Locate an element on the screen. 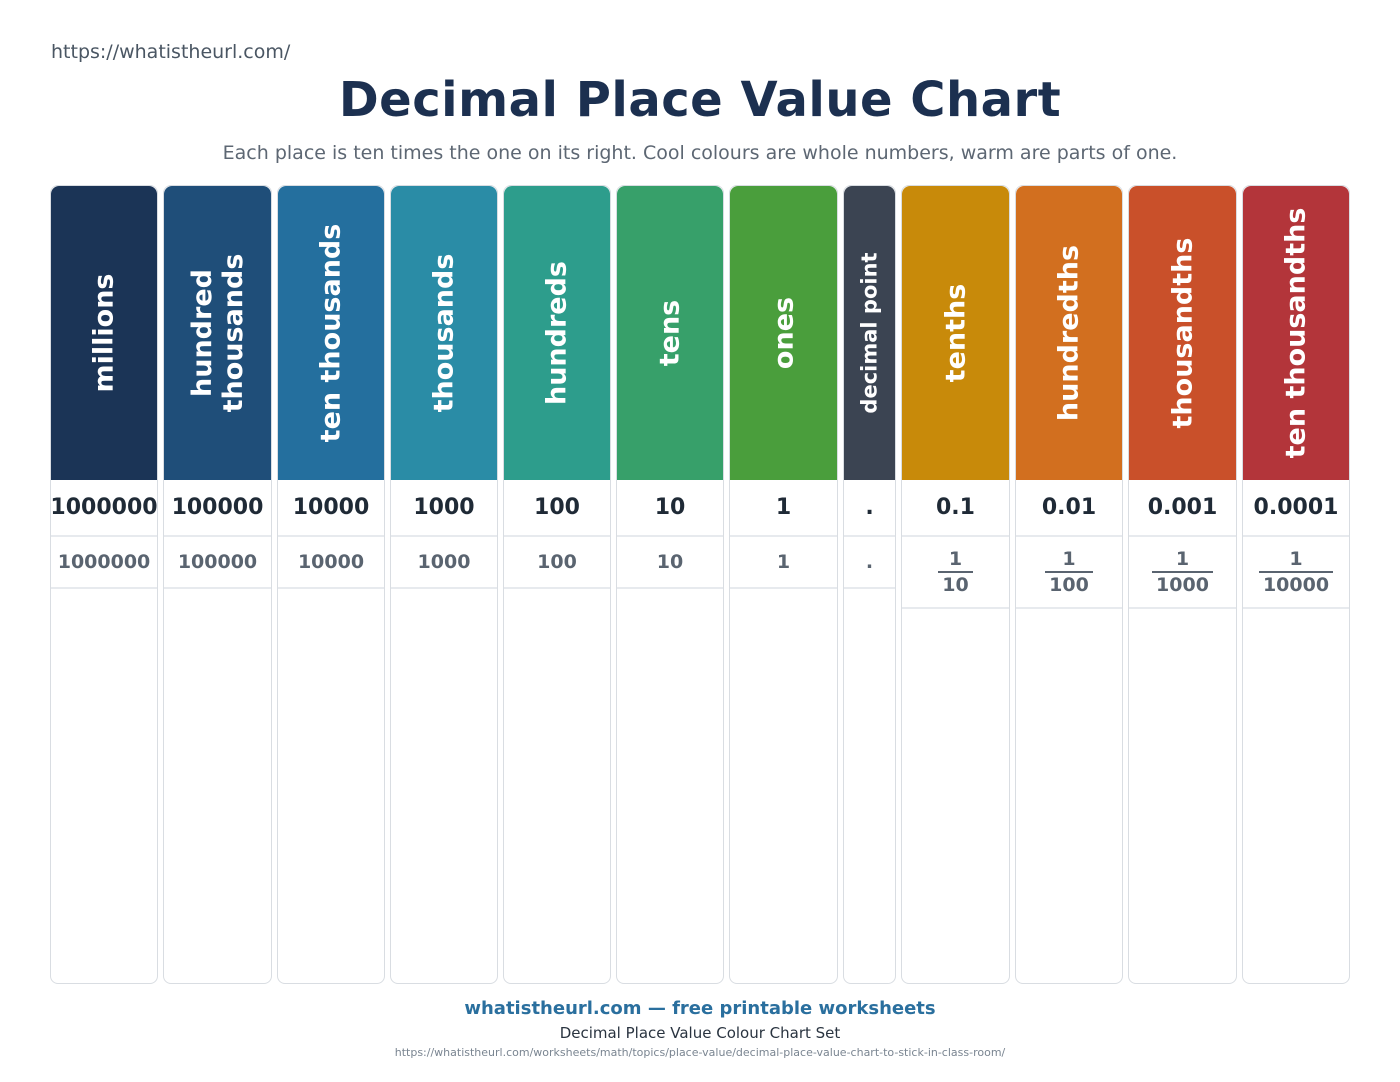 The image size is (1400, 1082). page-title: Decimal Place Value Chart is located at coordinates (700, 100).